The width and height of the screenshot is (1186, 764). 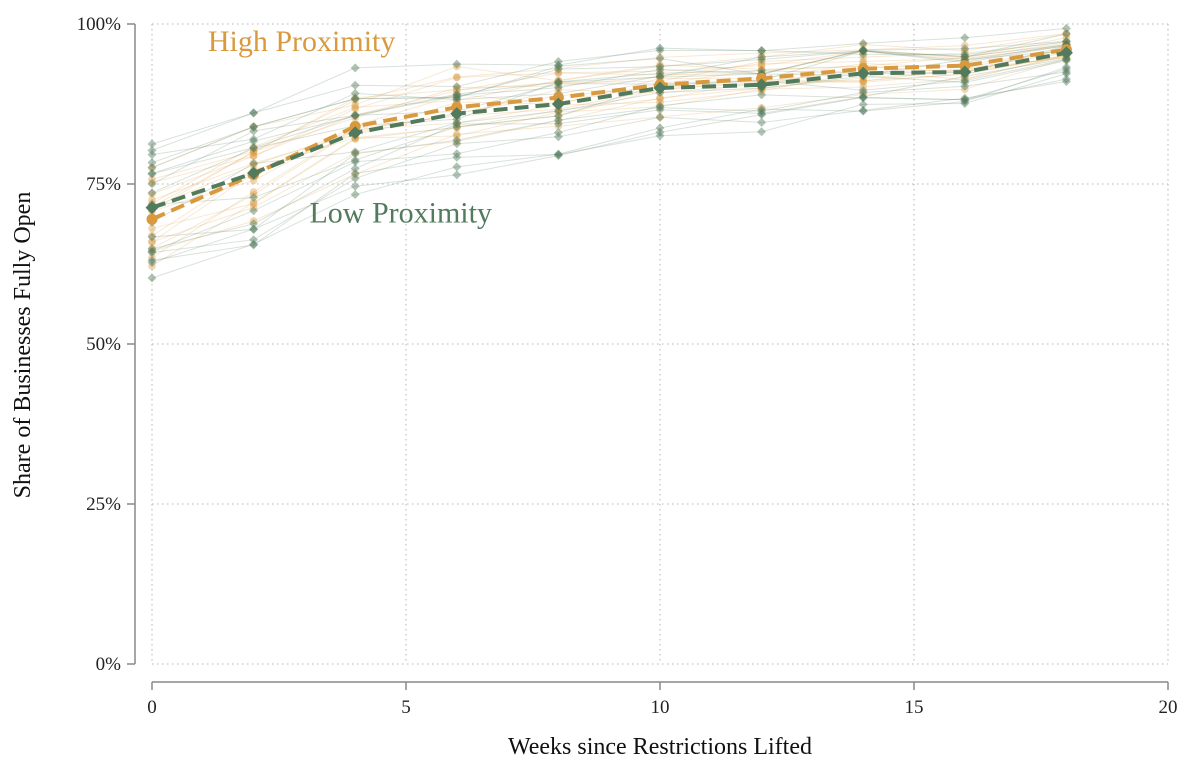 I want to click on x-axis-title: Weeks since Restrictions Lifted, so click(x=660, y=747).